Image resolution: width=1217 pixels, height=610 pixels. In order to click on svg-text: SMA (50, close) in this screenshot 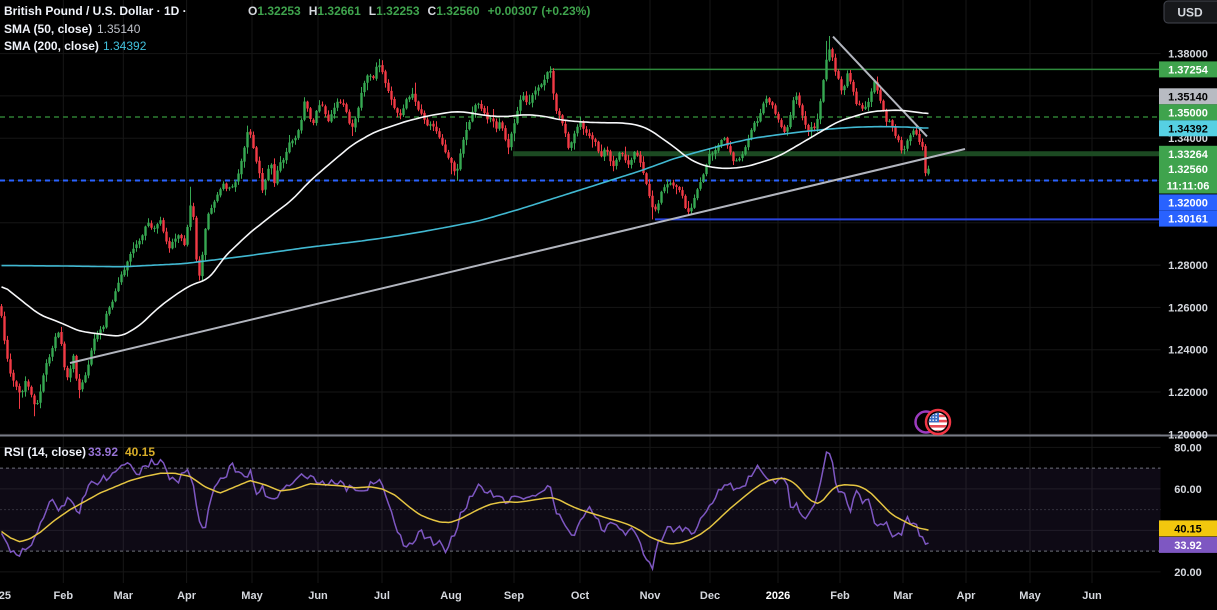, I will do `click(48, 29)`.